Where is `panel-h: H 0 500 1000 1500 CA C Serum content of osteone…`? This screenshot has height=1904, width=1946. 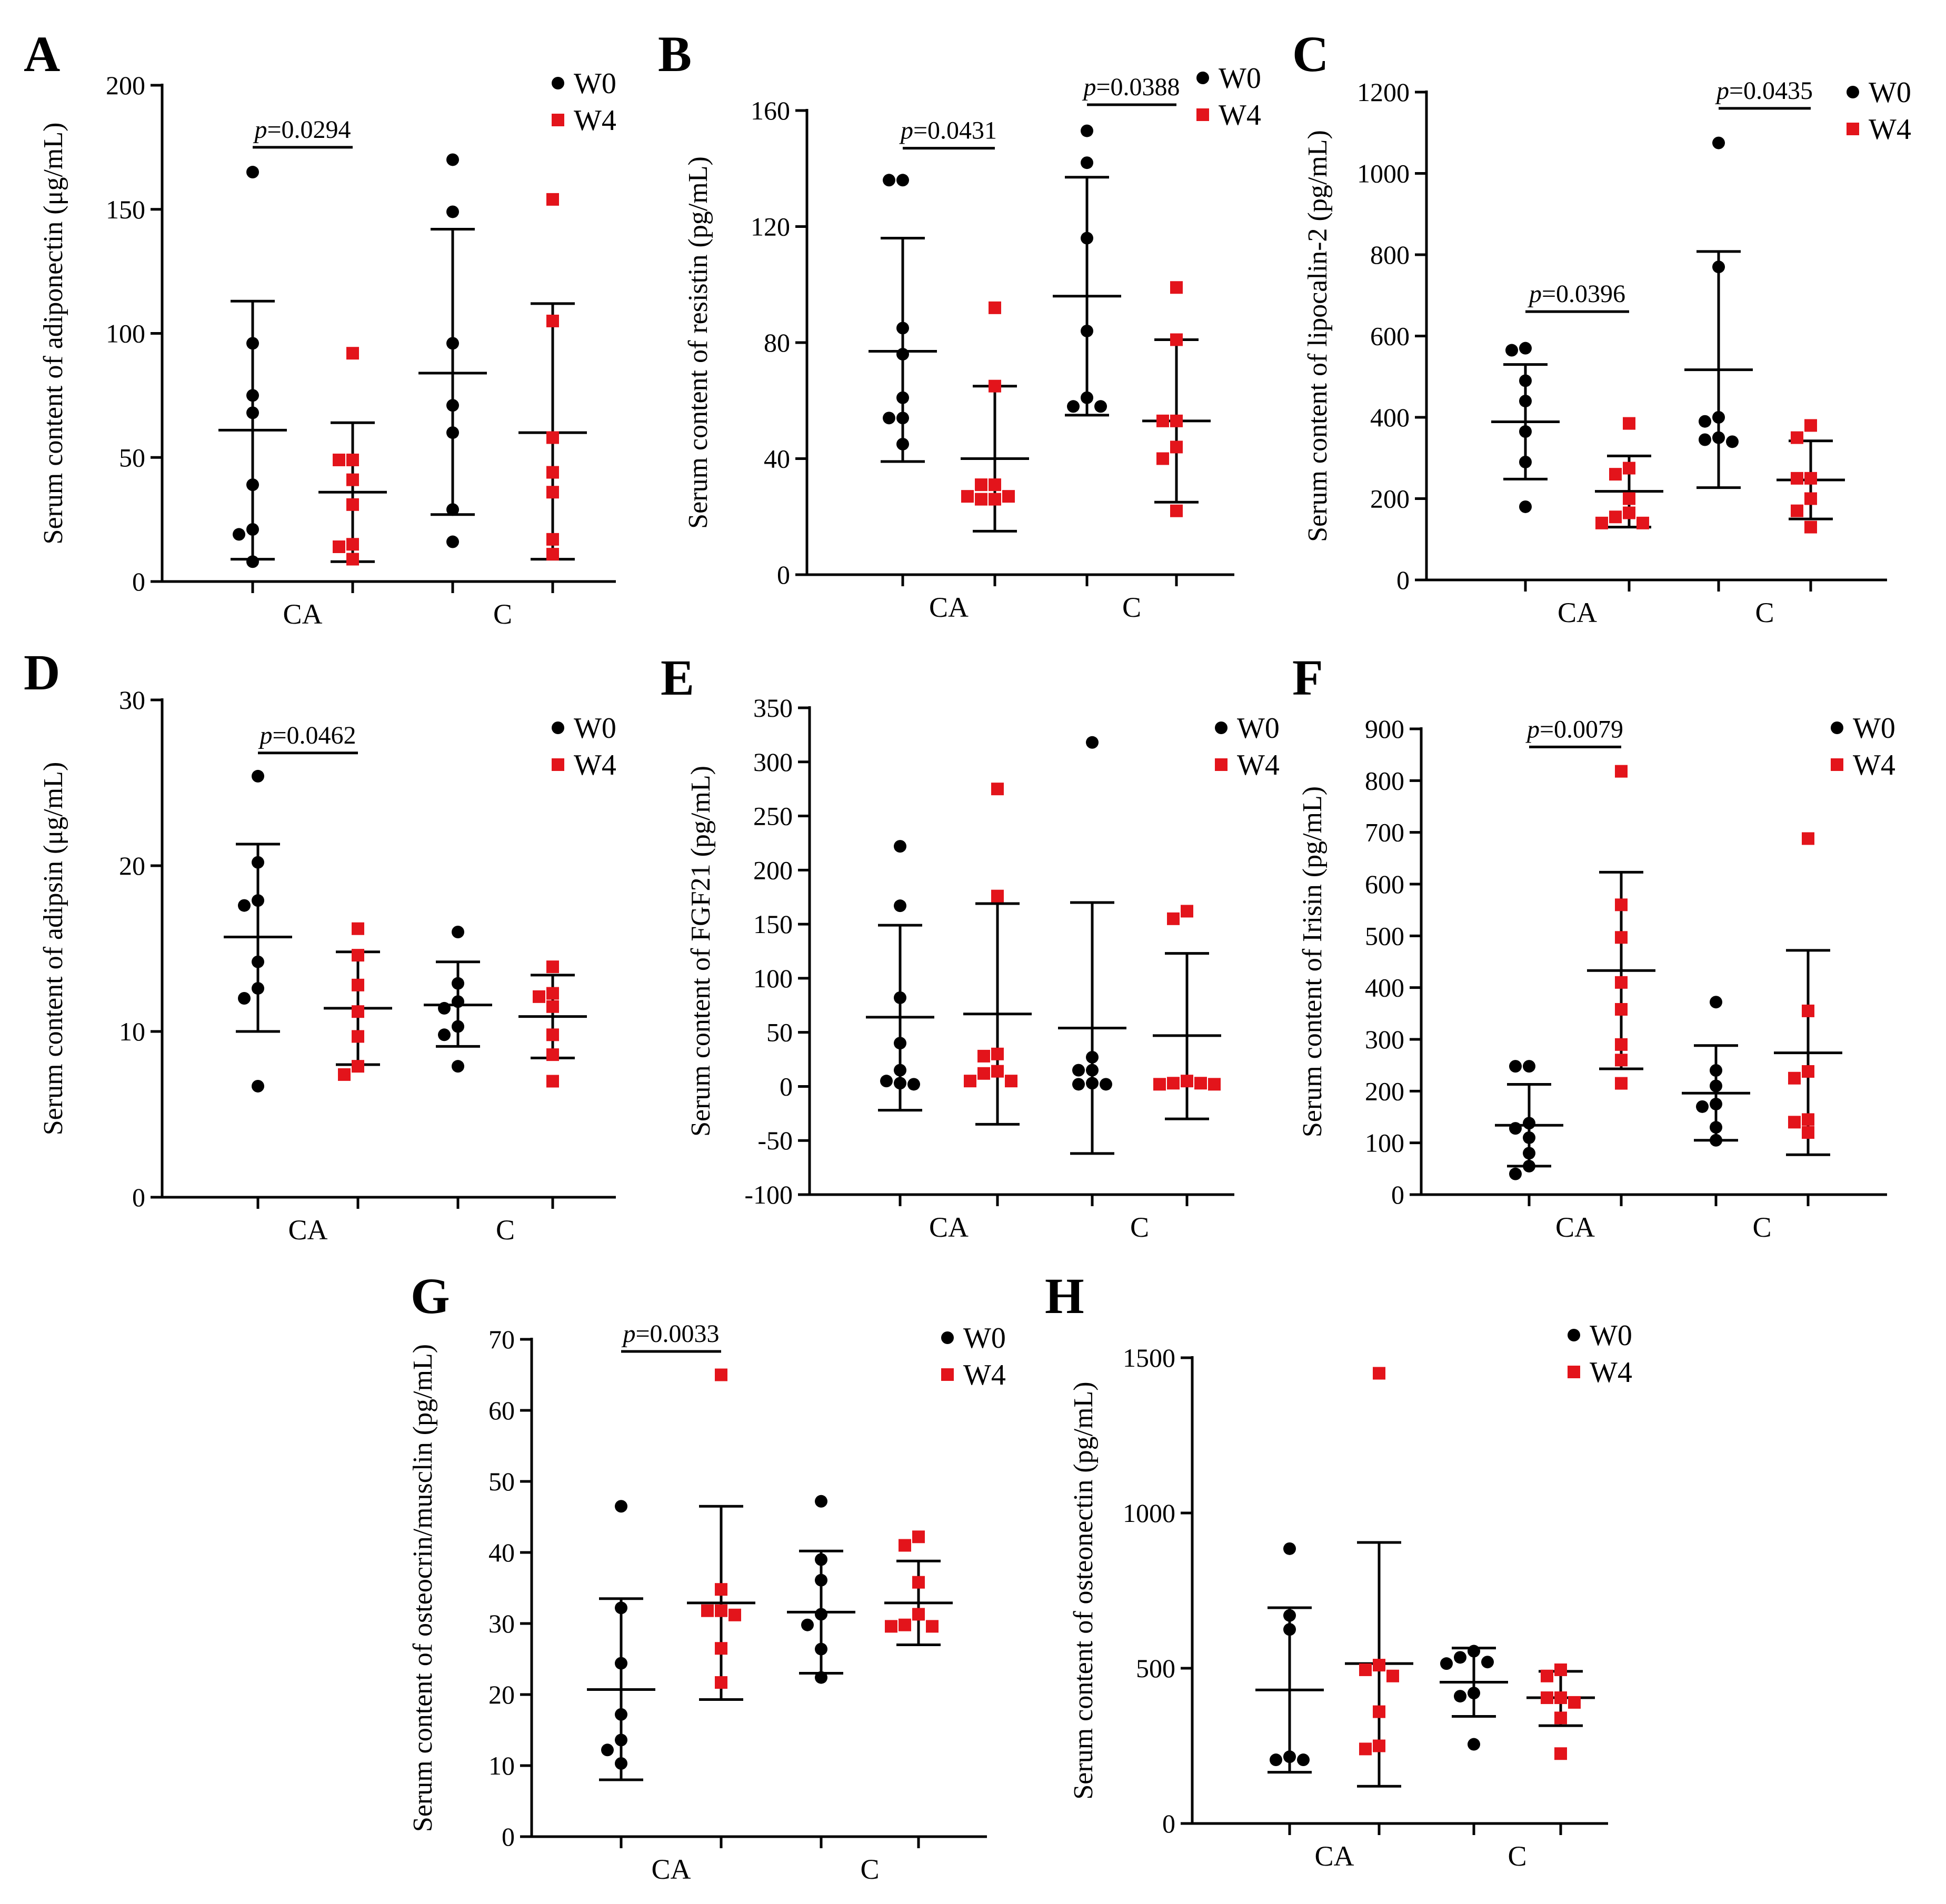 panel-h: H 0 500 1000 1500 CA C Serum content of osteone… is located at coordinates (1338, 1570).